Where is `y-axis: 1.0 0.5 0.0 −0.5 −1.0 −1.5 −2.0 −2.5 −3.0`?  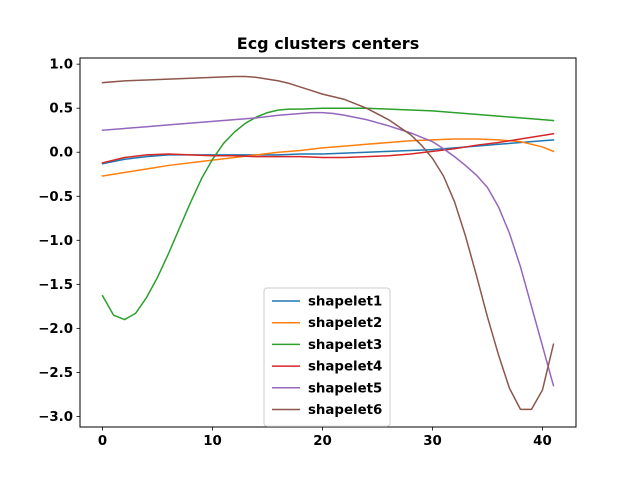 y-axis: 1.0 0.5 0.0 −0.5 −1.0 −1.5 −2.0 −2.5 −3.0 is located at coordinates (59, 241).